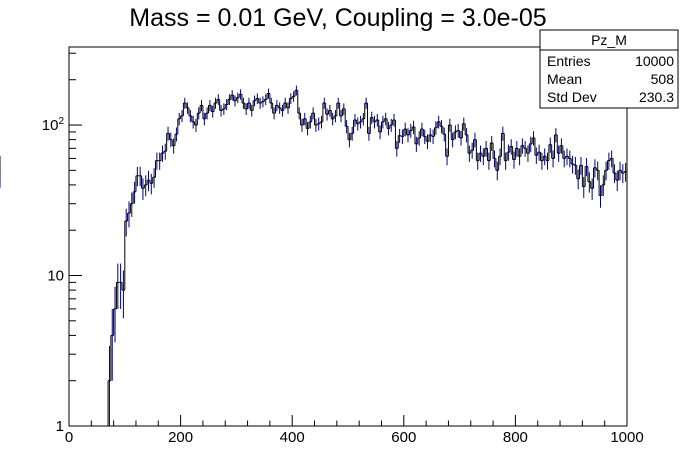  What do you see at coordinates (337, 18) in the screenshot?
I see `chart-title: Mass = 0.01 GeV, Coupling = 3.0e-05` at bounding box center [337, 18].